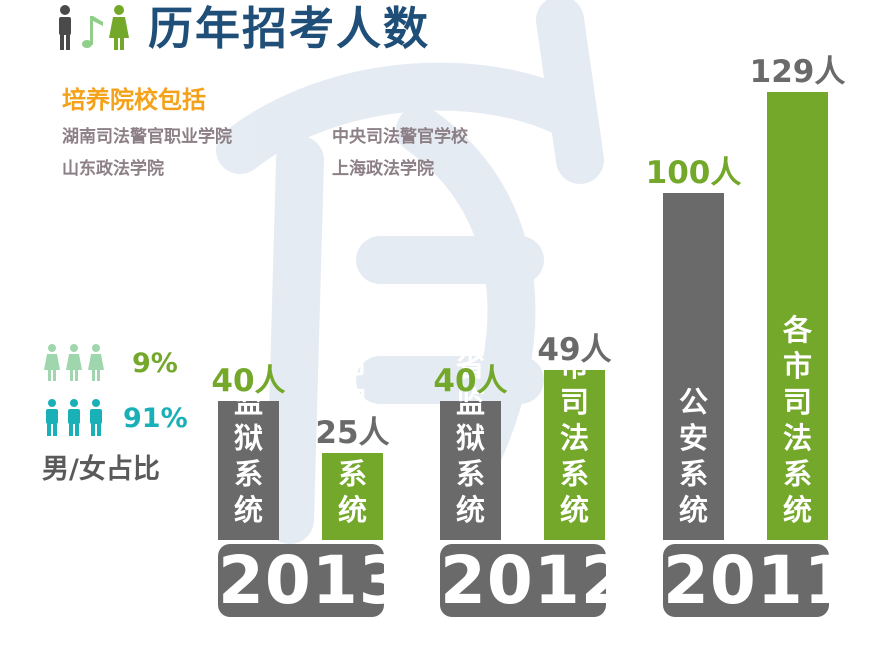 The height and width of the screenshot is (650, 890). I want to click on bar-2013-2: 各市司法系统, so click(352, 426).